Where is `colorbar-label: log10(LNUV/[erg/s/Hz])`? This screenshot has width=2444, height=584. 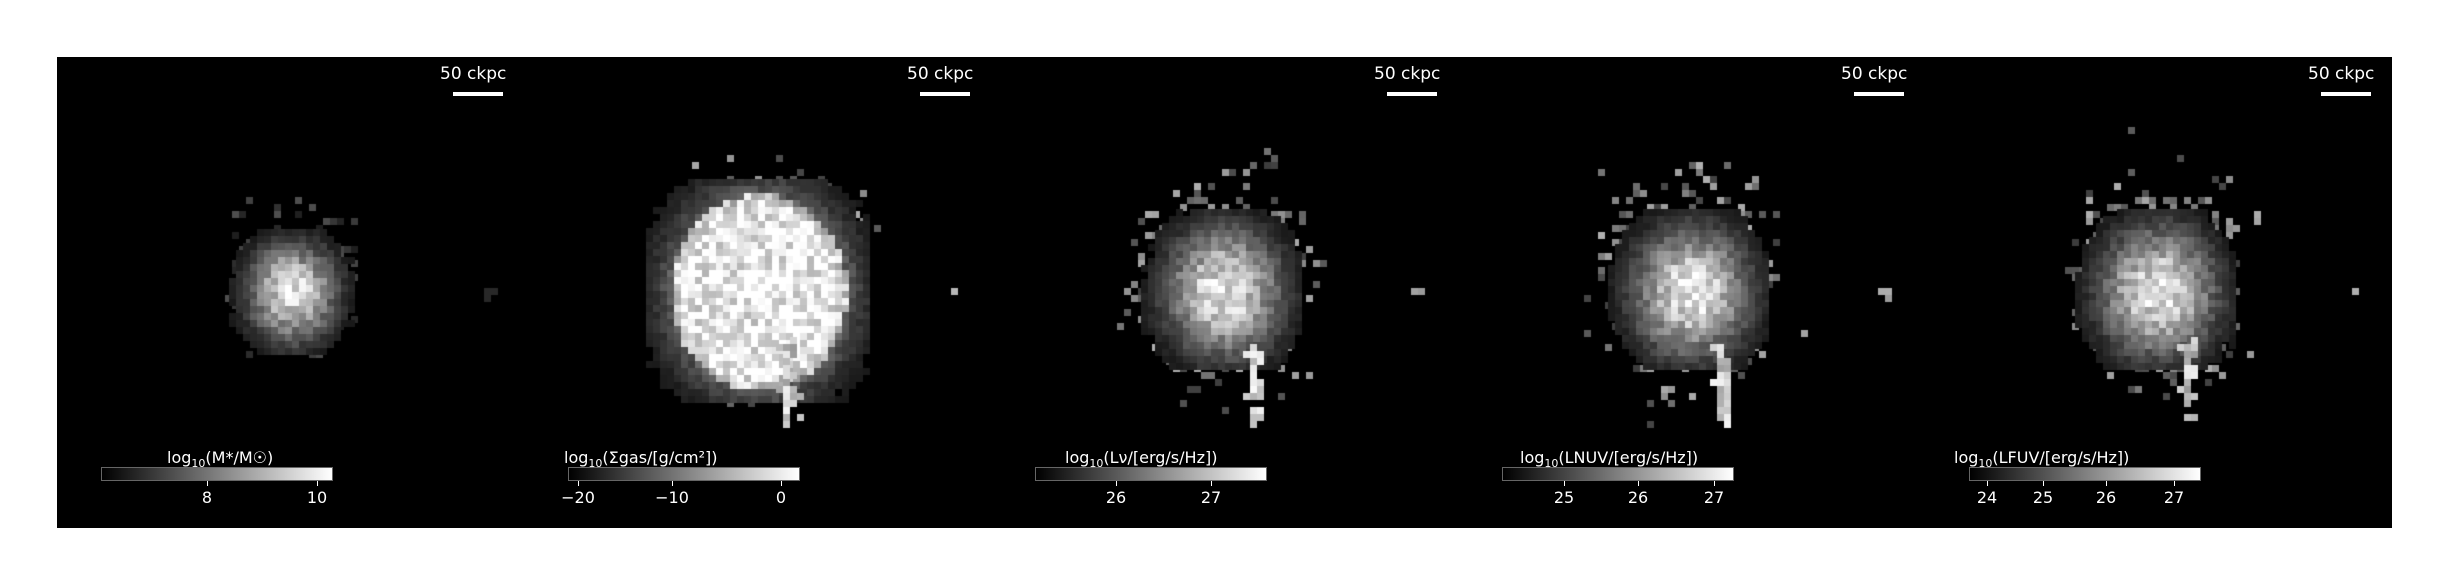
colorbar-label: log10(LNUV/[erg/s/Hz]) is located at coordinates (1609, 459).